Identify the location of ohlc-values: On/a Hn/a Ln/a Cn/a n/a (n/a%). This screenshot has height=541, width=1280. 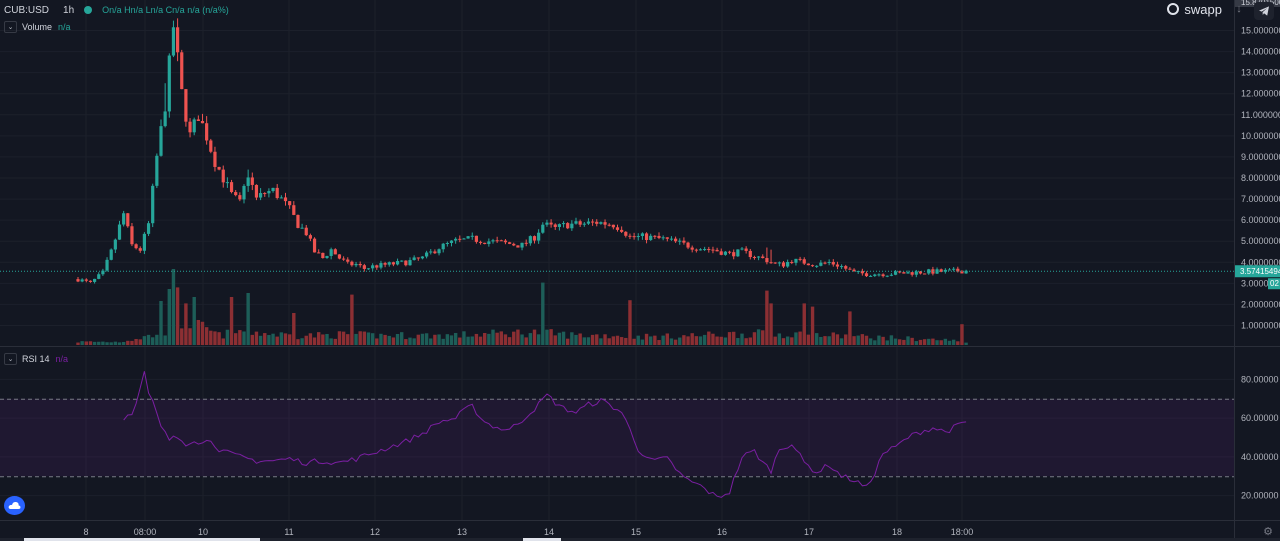
(165, 10).